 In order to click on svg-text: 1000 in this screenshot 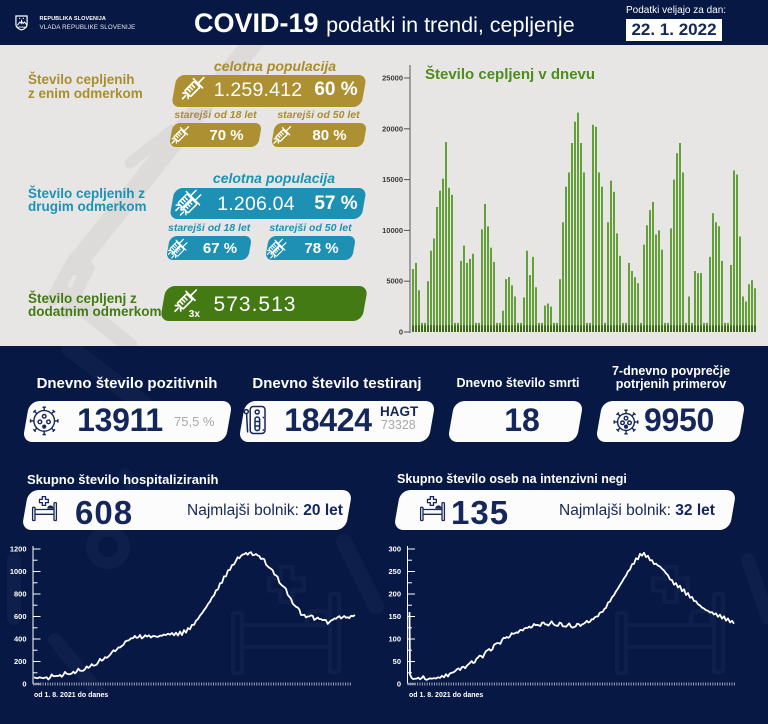, I will do `click(18, 571)`.